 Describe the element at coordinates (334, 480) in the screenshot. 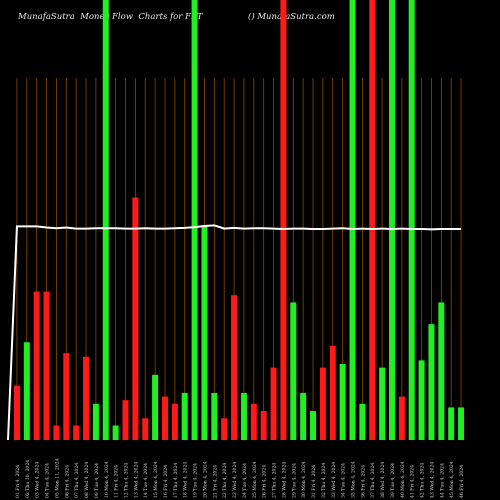

I see `x-tick-label: 33 Wed 4, 2024` at that location.